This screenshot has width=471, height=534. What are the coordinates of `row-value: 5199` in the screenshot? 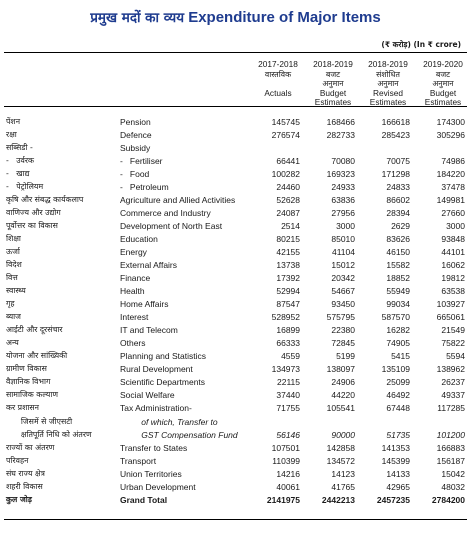 It's located at (345, 356).